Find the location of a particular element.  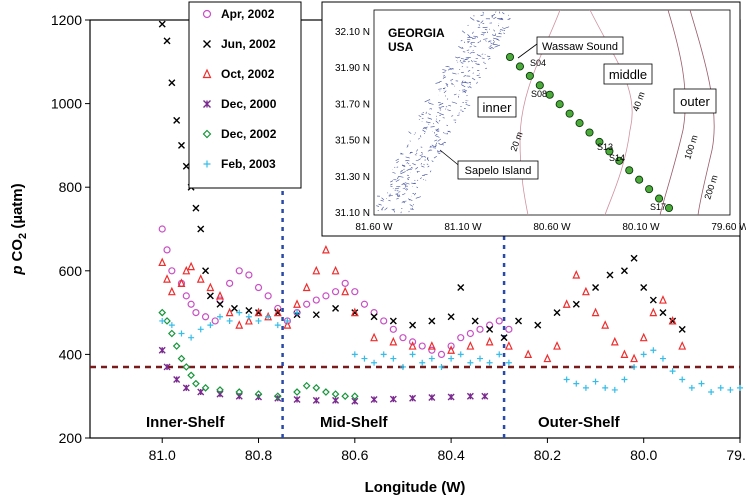

region-mid-shelf: Mid-Shelf is located at coordinates (354, 422).